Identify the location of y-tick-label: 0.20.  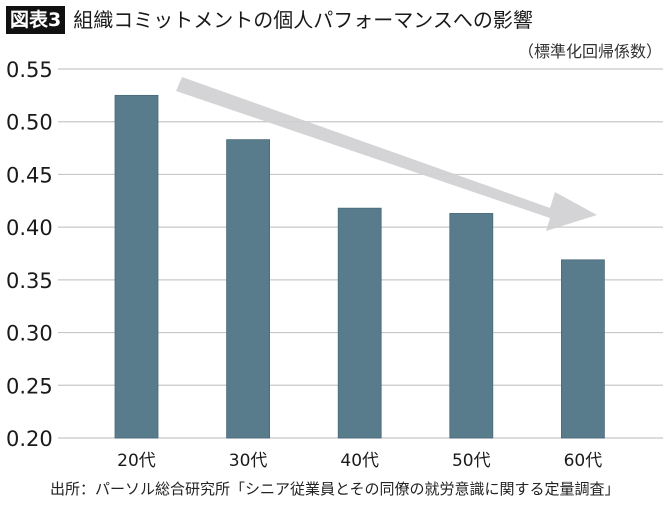
(29, 439).